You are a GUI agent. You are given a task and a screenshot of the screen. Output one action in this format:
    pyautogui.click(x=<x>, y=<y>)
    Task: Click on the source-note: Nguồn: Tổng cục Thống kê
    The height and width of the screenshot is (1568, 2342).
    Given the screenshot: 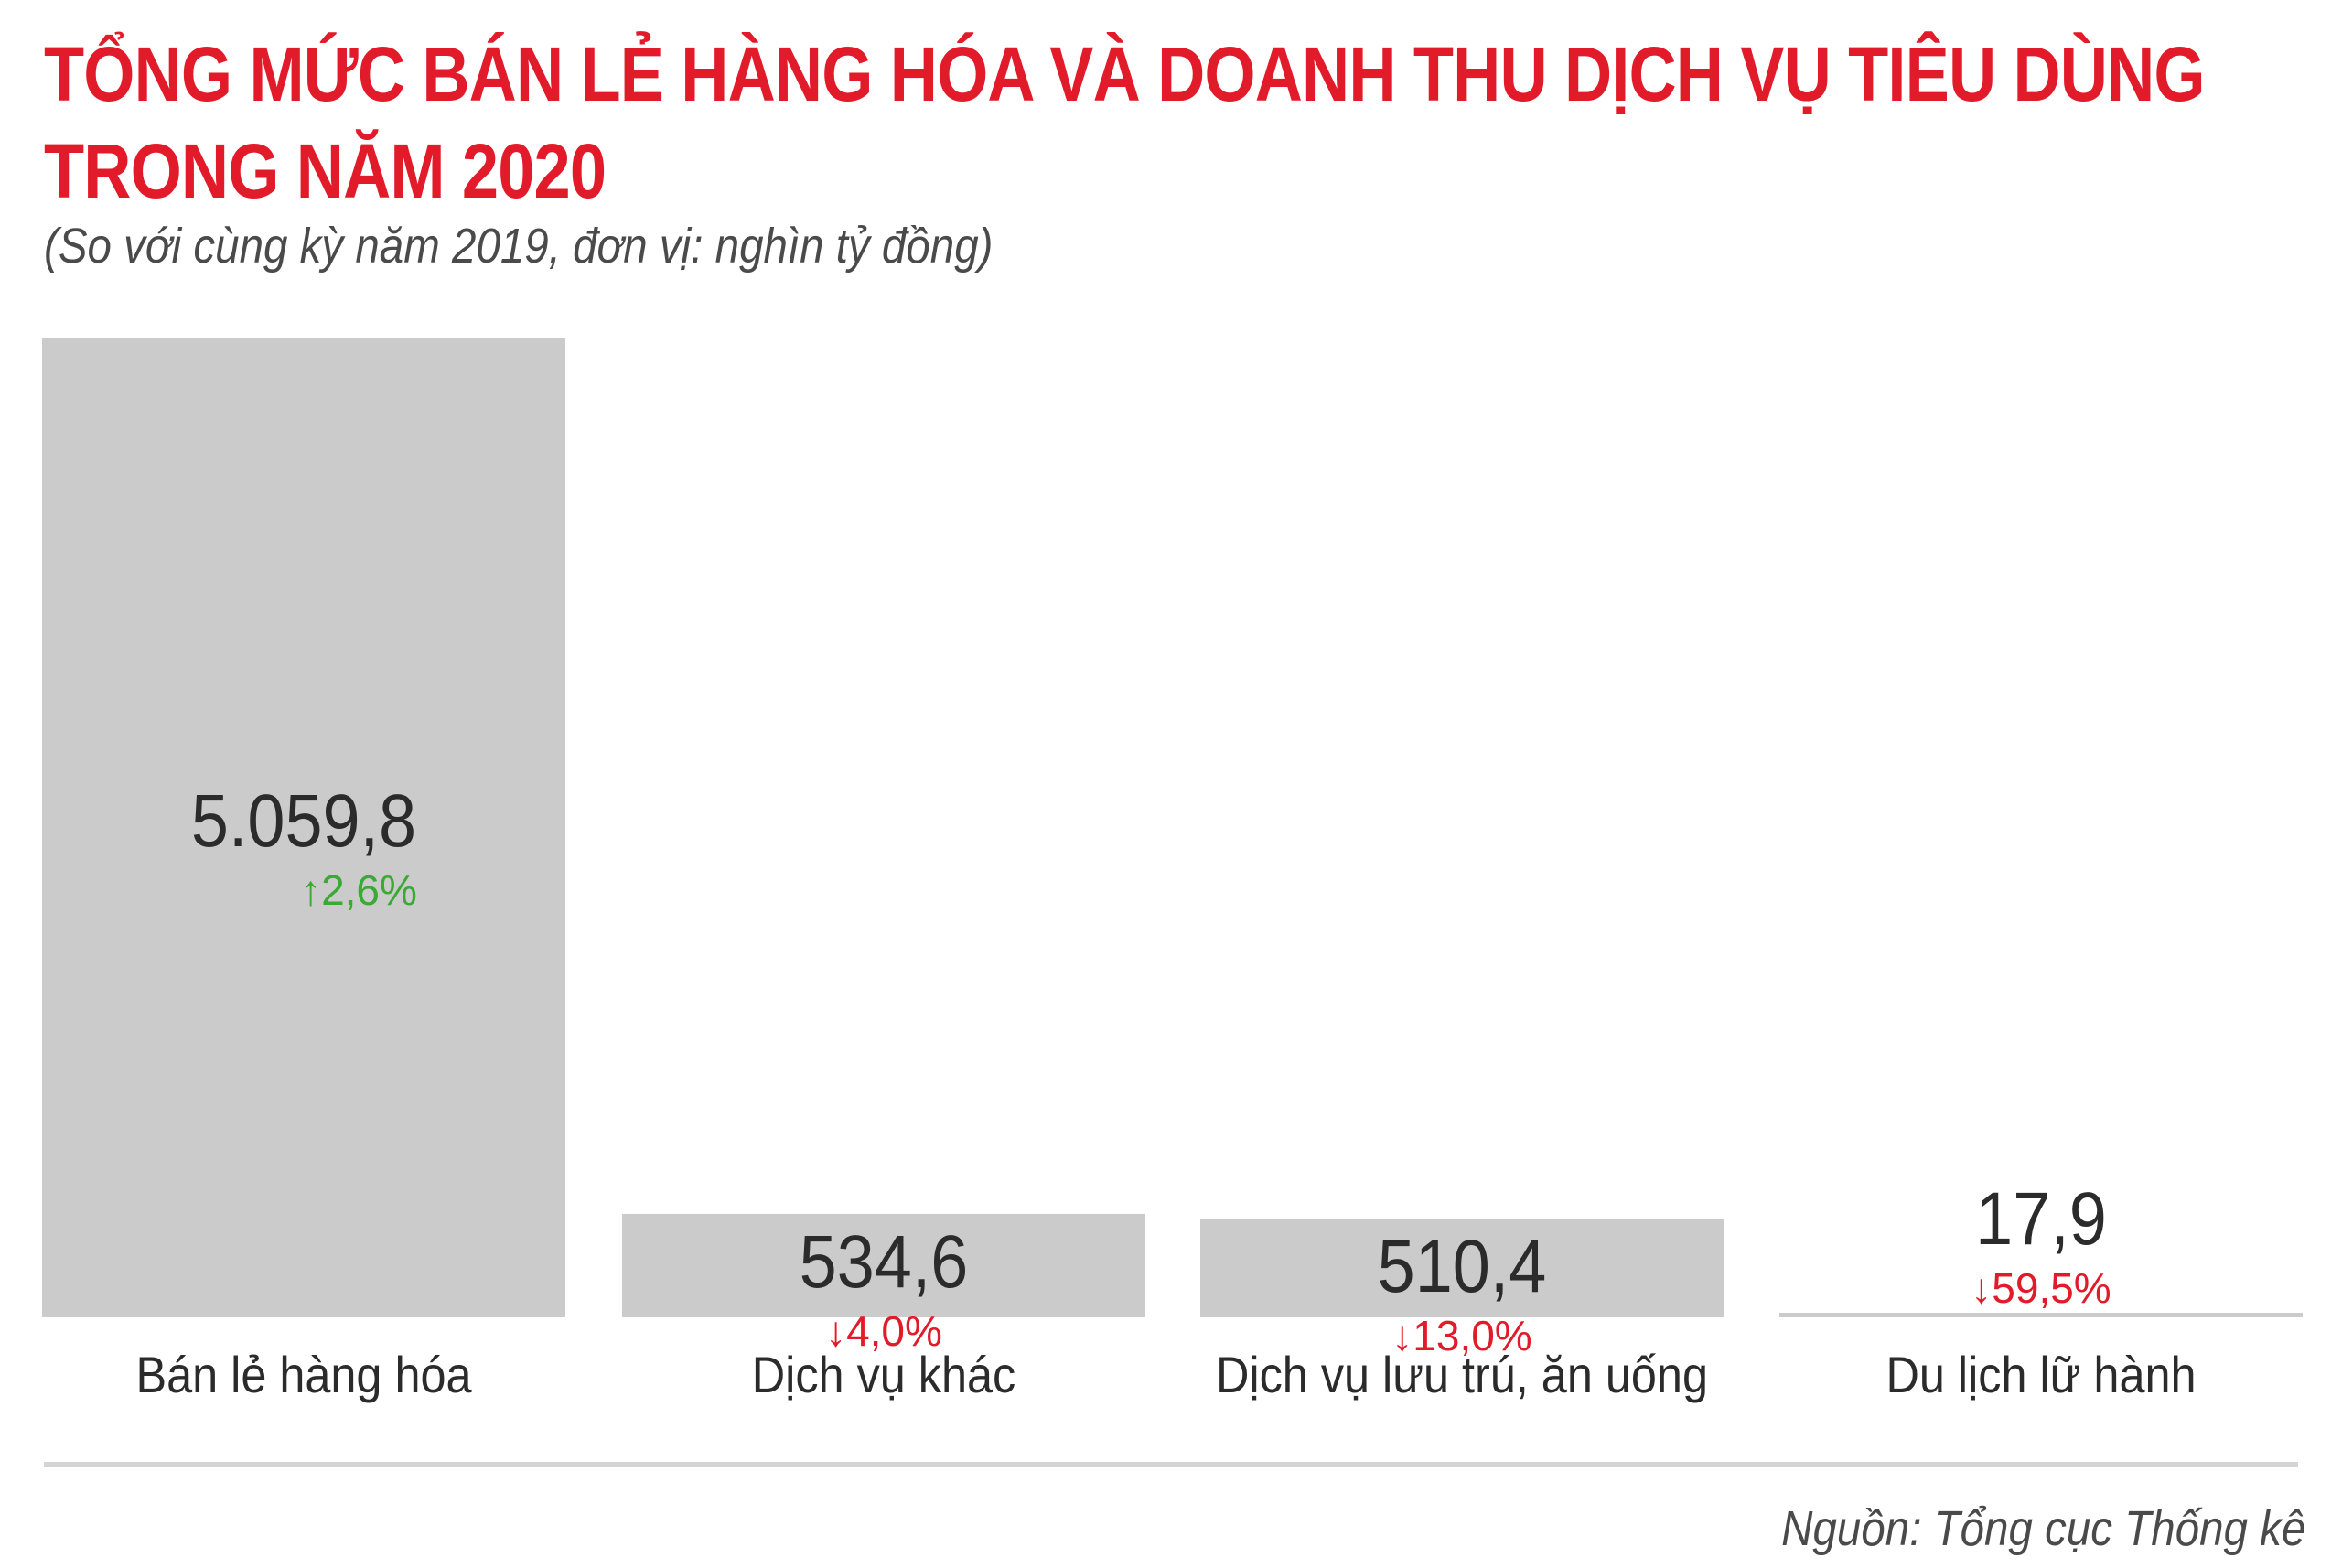 What is the action you would take?
    pyautogui.click(x=2042, y=1528)
    